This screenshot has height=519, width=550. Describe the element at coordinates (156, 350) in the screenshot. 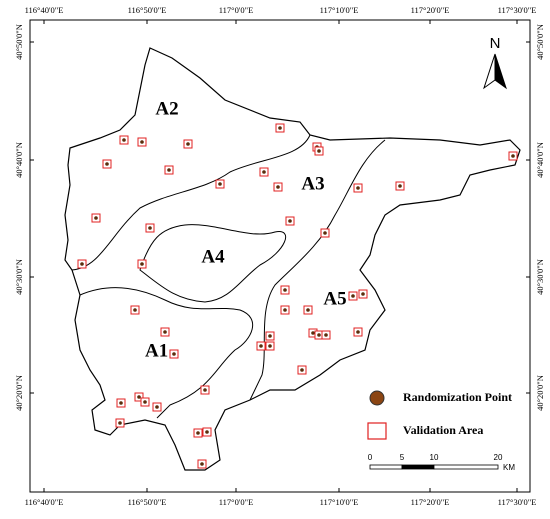

I see `area-label: A1` at that location.